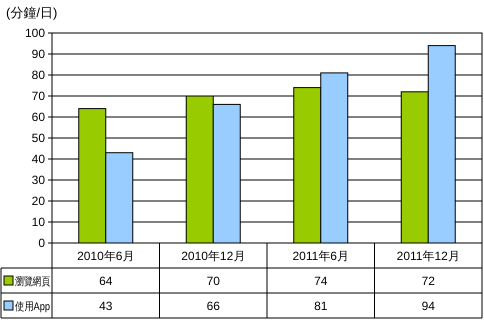  Describe the element at coordinates (428, 256) in the screenshot. I see `x-tick-label: 2011年12月` at that location.